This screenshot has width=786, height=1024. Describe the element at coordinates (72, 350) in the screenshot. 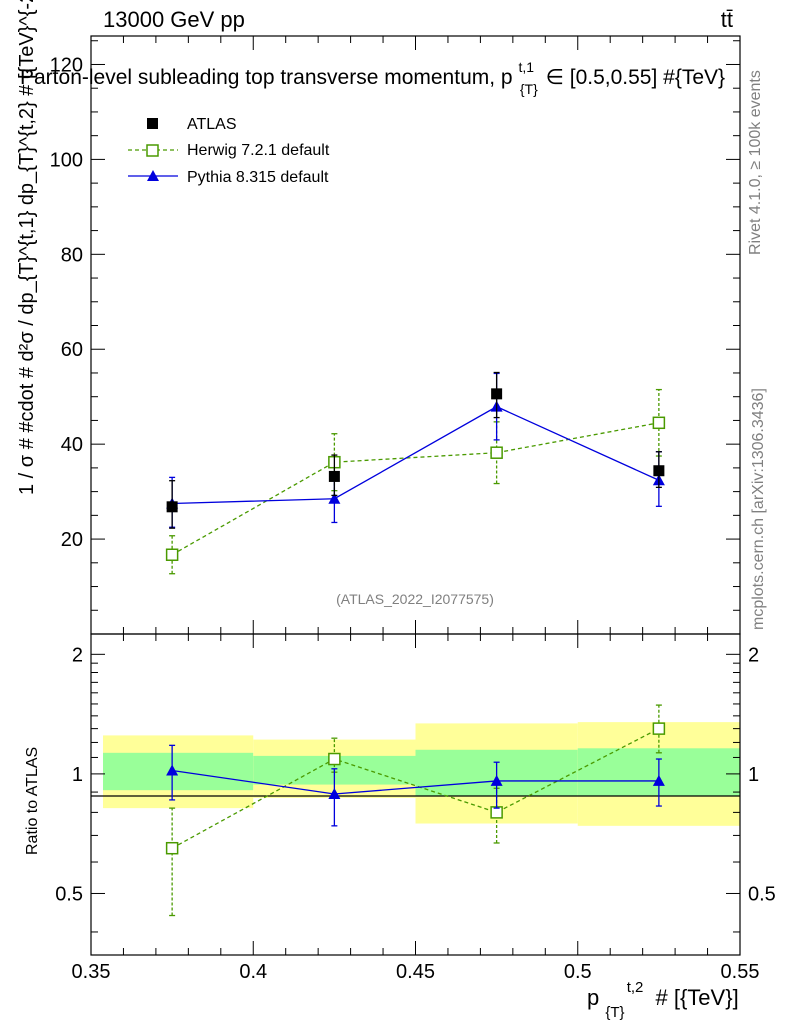

I see `main-ytick-label: 60` at that location.